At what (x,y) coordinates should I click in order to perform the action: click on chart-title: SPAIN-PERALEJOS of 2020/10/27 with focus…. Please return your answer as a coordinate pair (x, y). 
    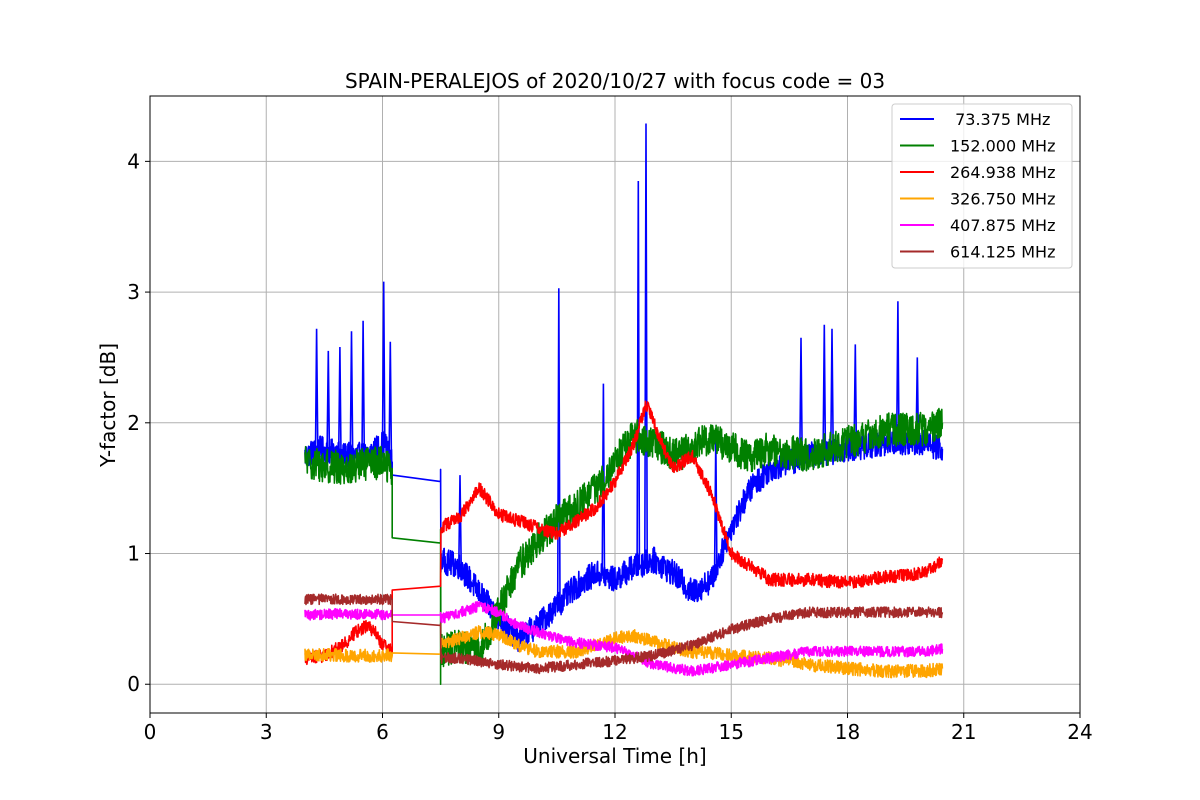
    Looking at the image, I should click on (615, 81).